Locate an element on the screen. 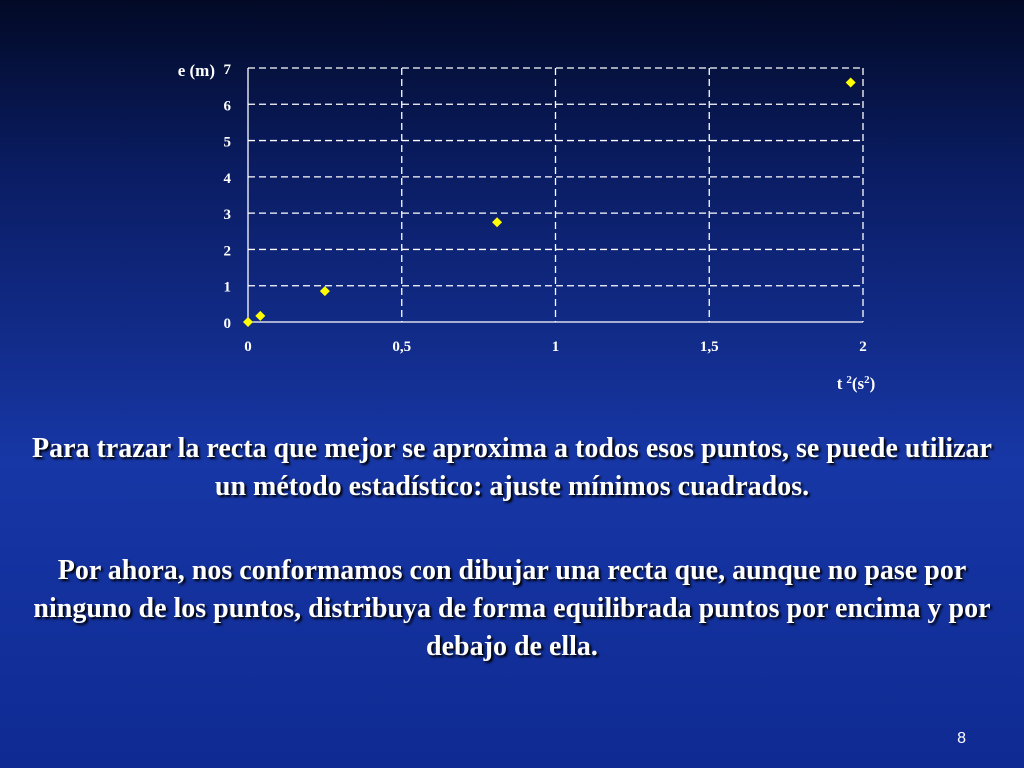 The height and width of the screenshot is (768, 1024). x-axis-ticks: 0 0,5 1 1,5 2 is located at coordinates (555, 347).